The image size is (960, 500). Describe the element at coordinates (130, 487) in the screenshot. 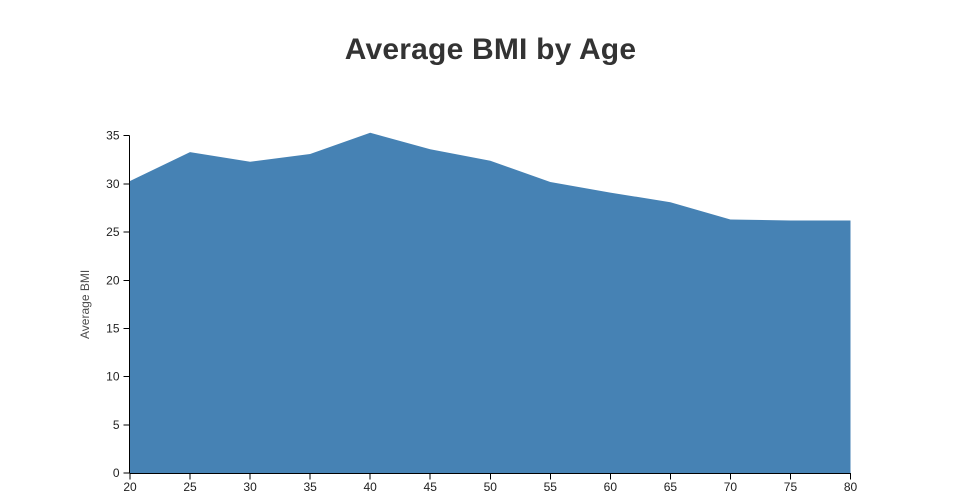

I see `x-tick-label: 20` at that location.